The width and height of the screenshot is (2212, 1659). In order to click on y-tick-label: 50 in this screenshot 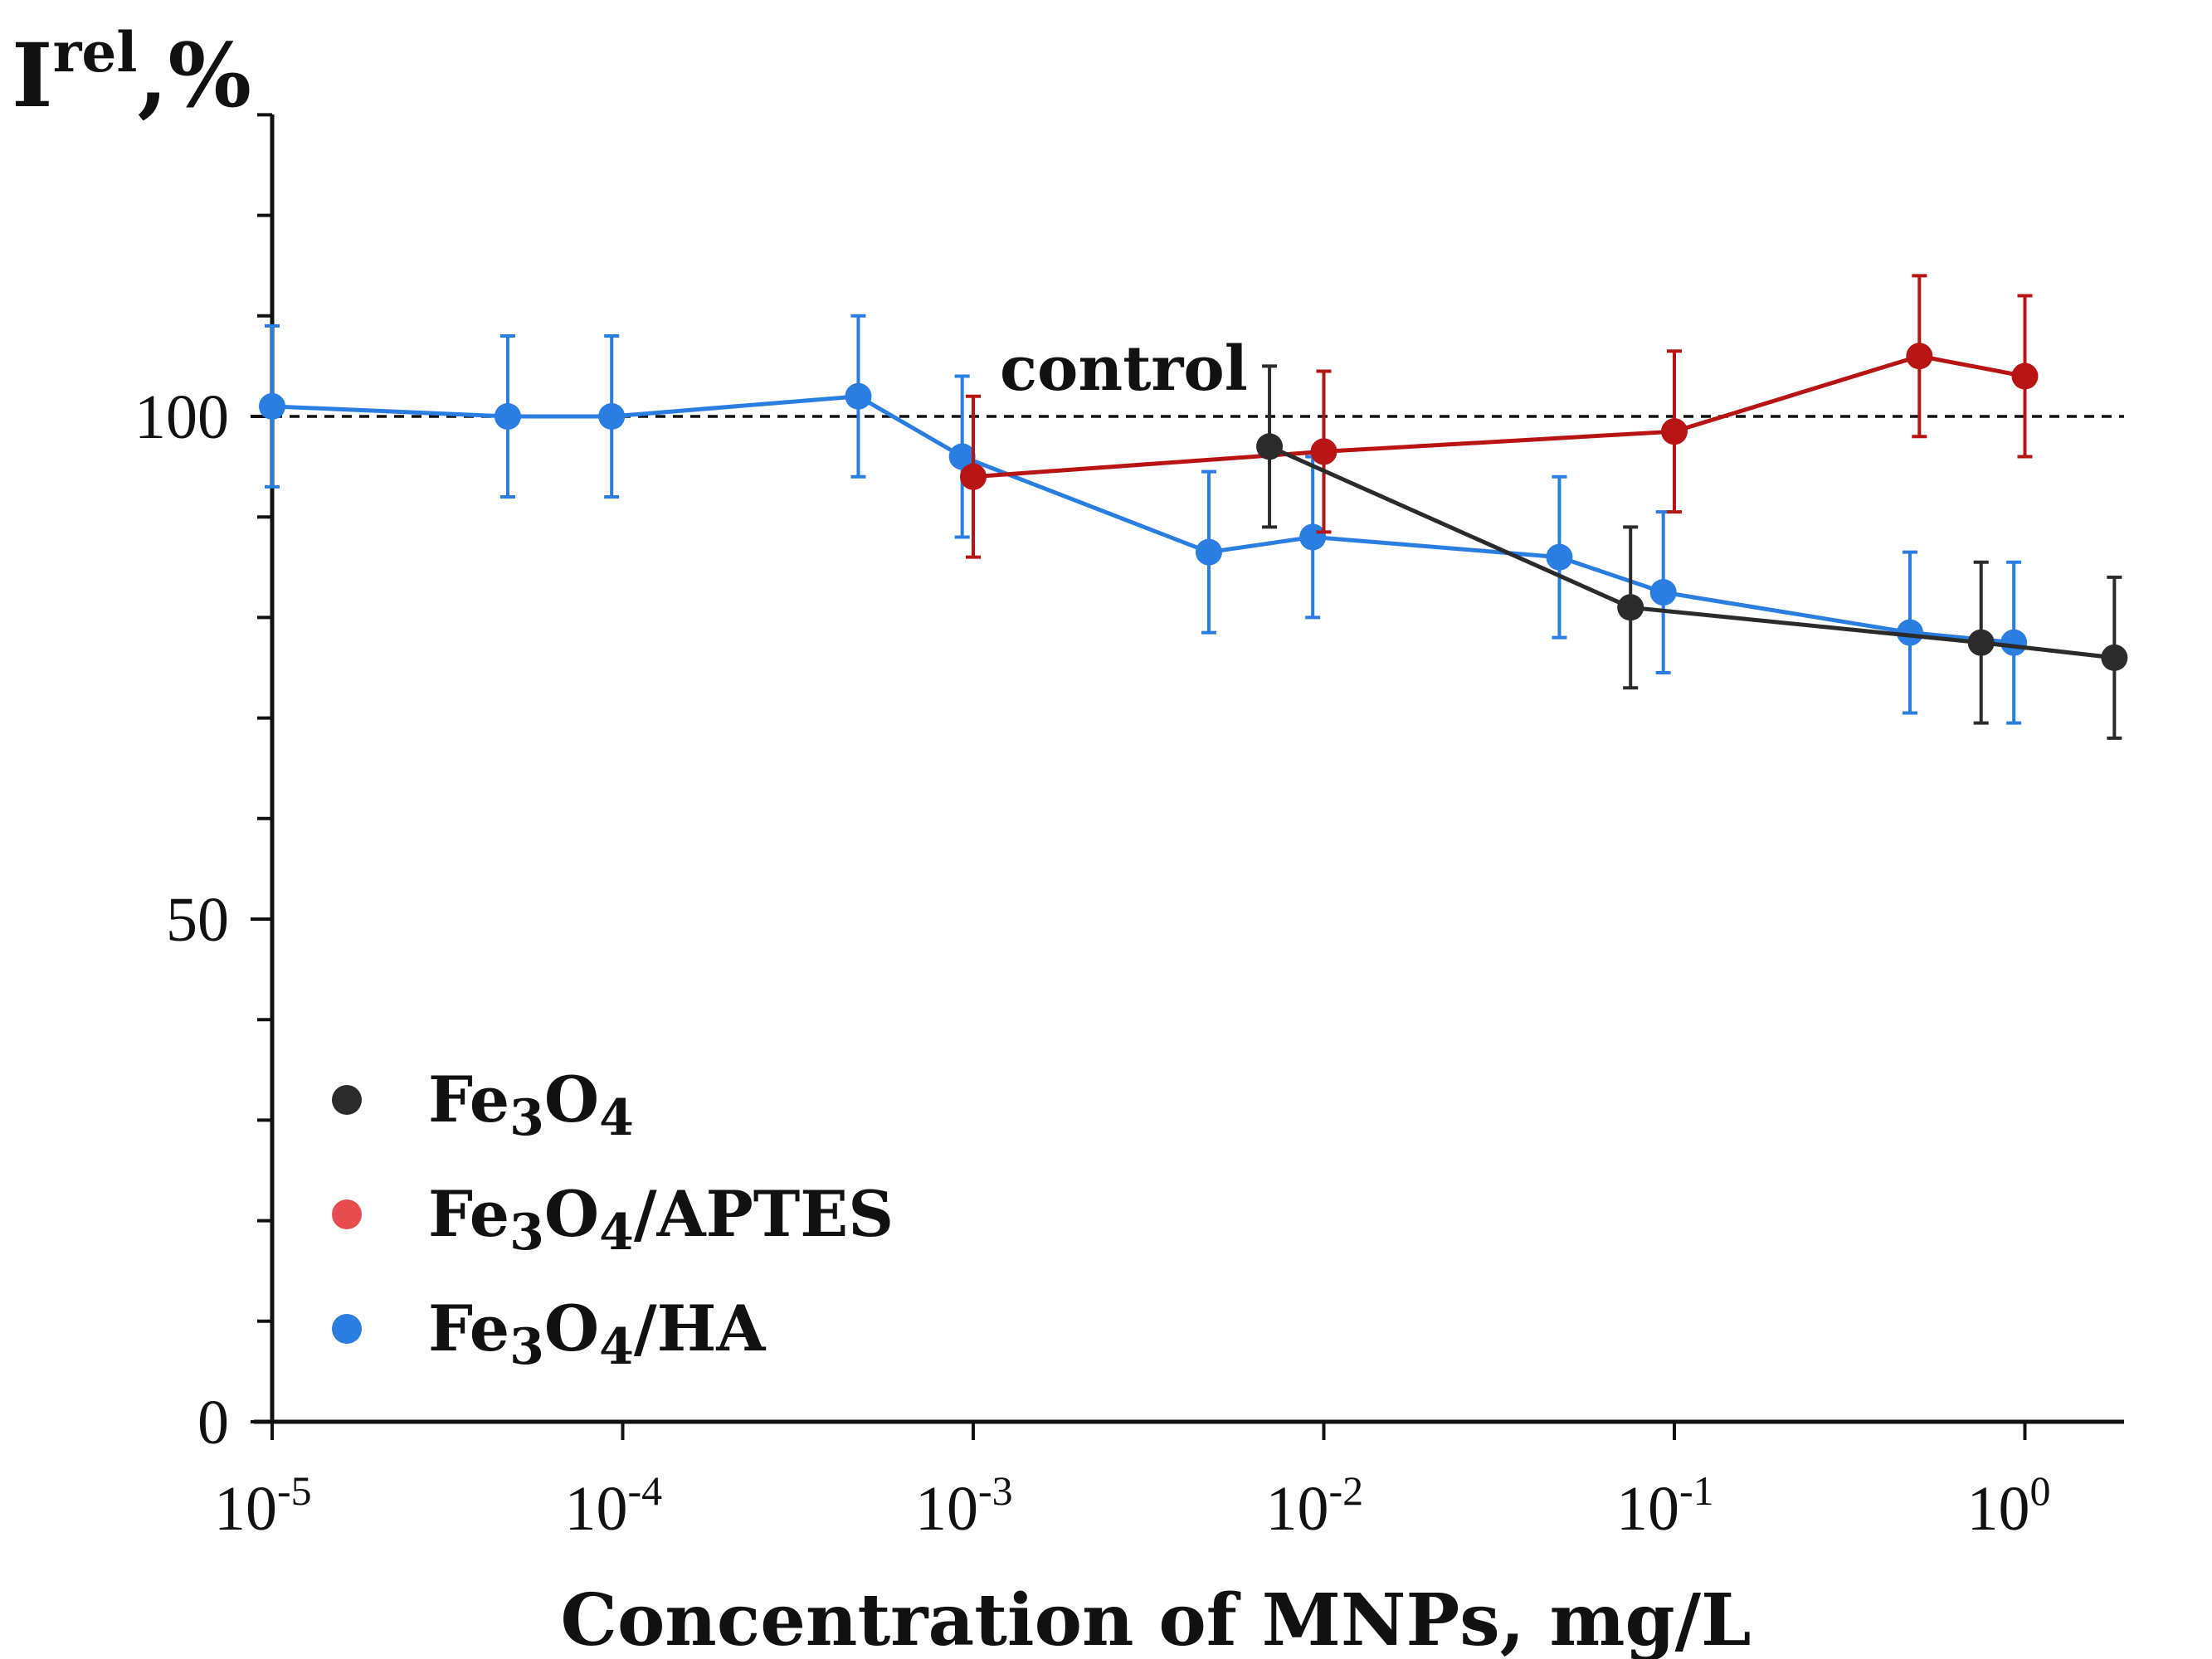, I will do `click(197, 920)`.